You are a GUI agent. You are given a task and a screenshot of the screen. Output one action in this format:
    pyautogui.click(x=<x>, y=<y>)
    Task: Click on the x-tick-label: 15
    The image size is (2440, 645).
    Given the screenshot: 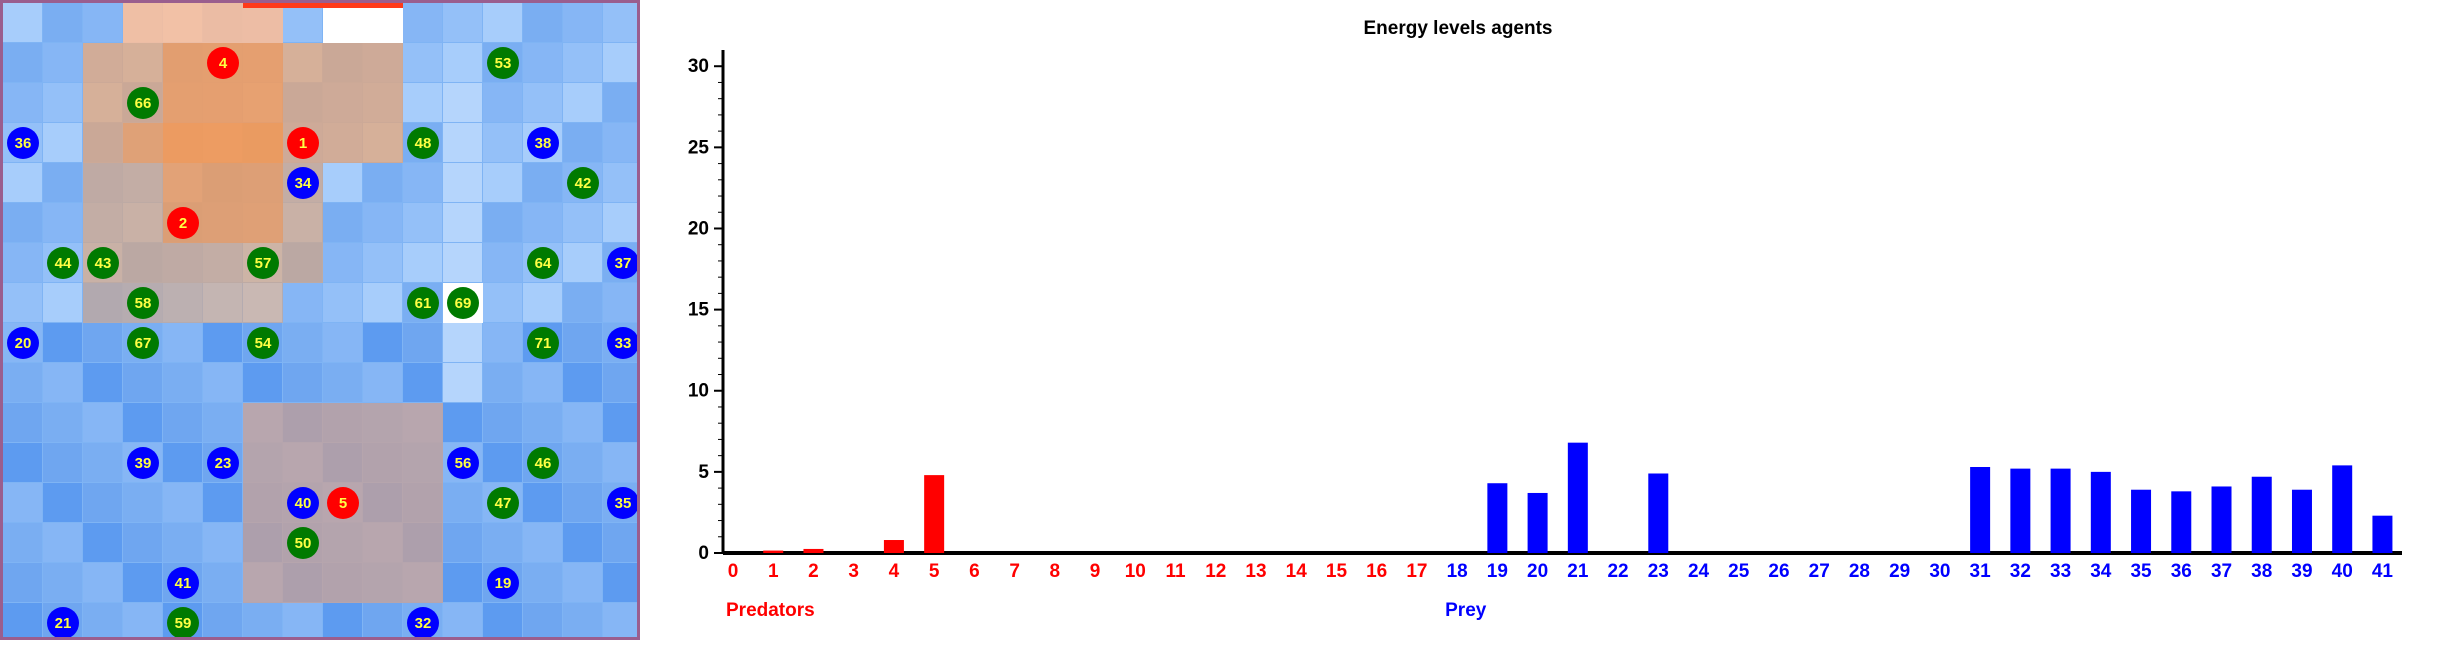 What is the action you would take?
    pyautogui.click(x=1337, y=571)
    